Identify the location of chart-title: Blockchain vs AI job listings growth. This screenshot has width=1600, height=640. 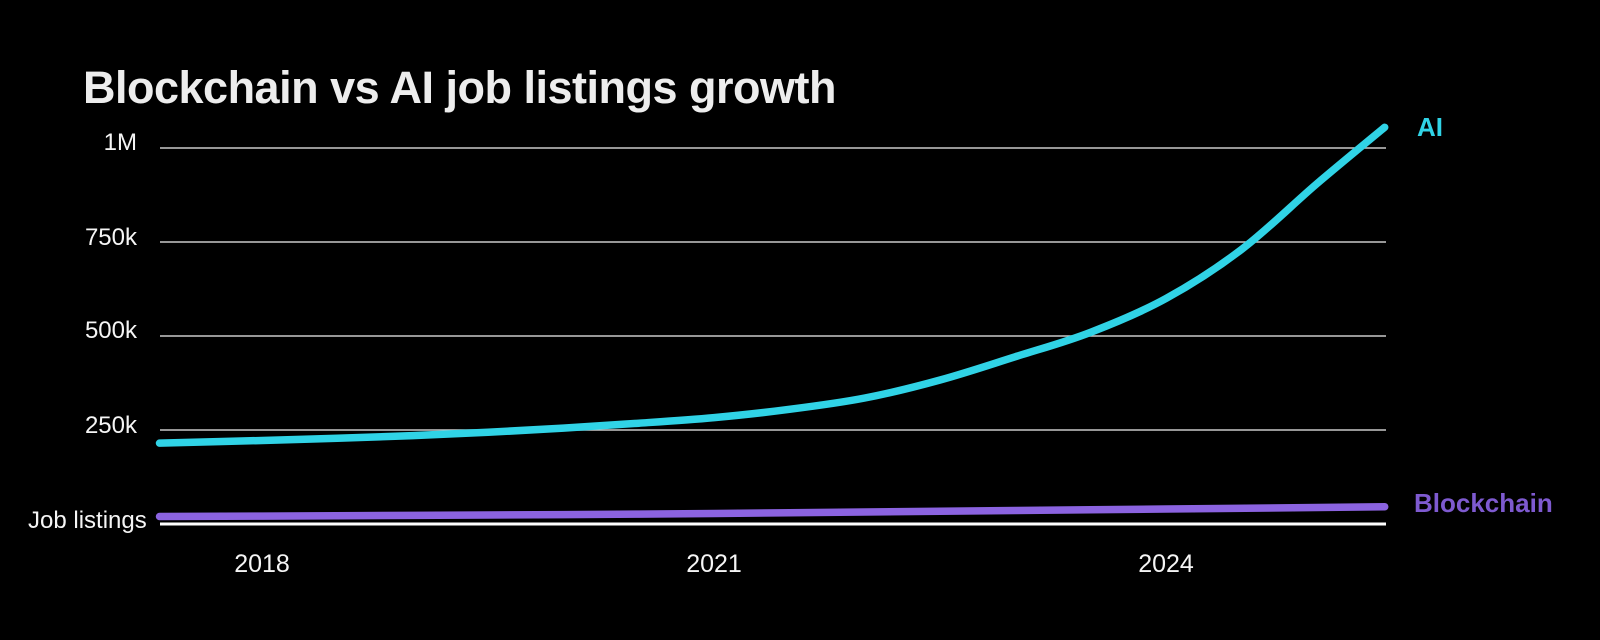
(459, 87).